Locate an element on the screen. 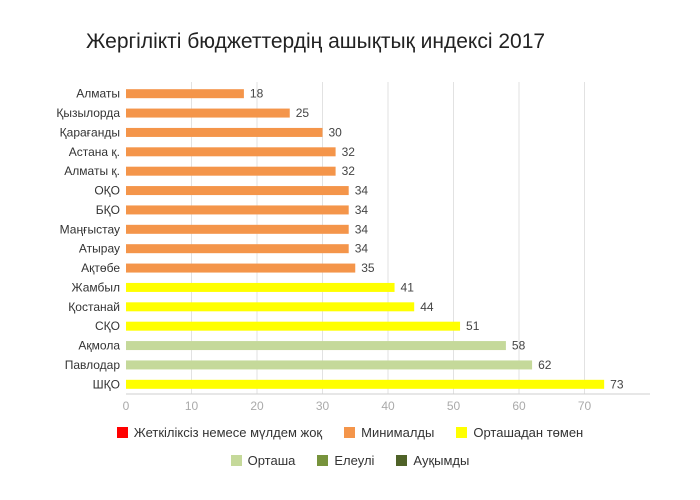  x-tick-label: 40 is located at coordinates (388, 406).